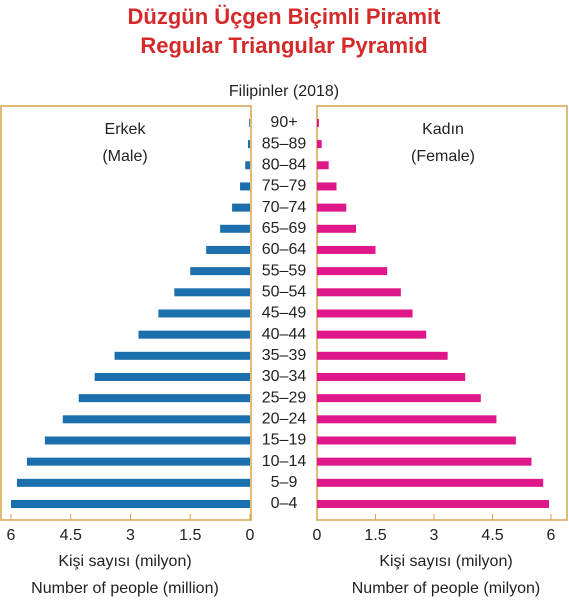 The image size is (569, 600). I want to click on age-label: 70–74, so click(284, 207).